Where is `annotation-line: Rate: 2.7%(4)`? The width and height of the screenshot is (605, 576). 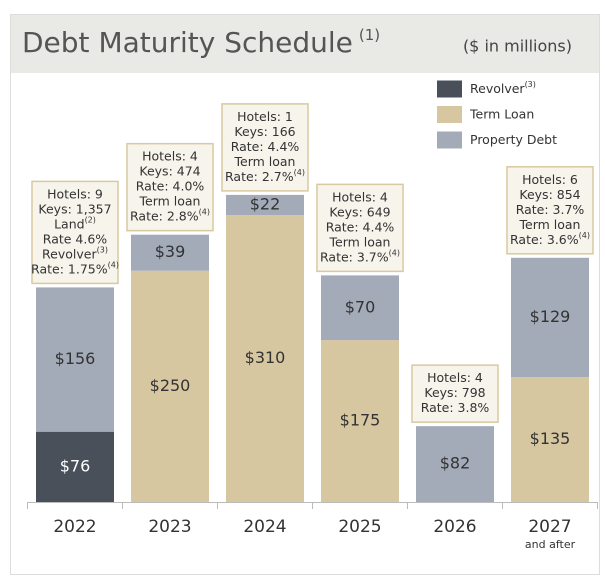 annotation-line: Rate: 2.7%(4) is located at coordinates (265, 175).